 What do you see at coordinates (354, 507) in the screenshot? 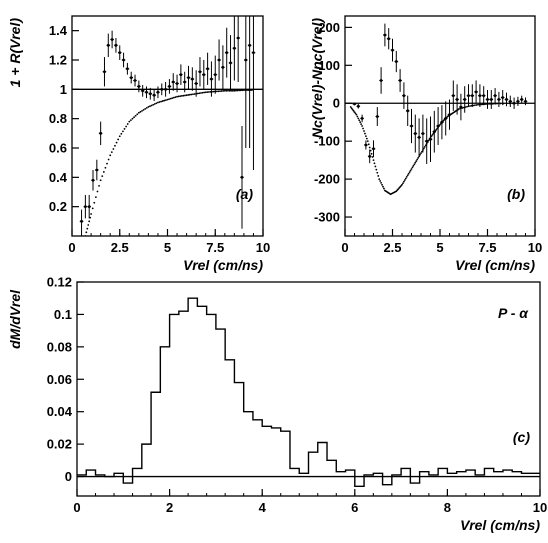
I see `x-tick-label: 6` at bounding box center [354, 507].